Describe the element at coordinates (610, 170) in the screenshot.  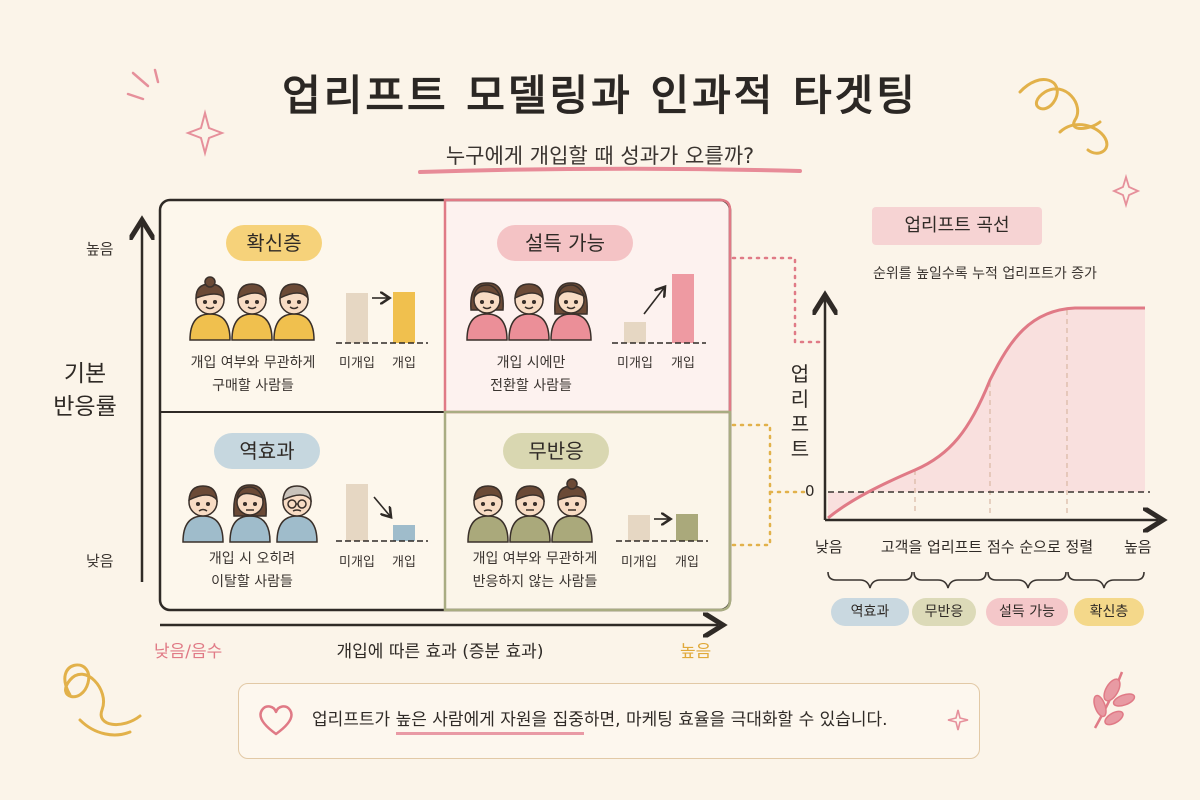
I see `subtitle-underline` at that location.